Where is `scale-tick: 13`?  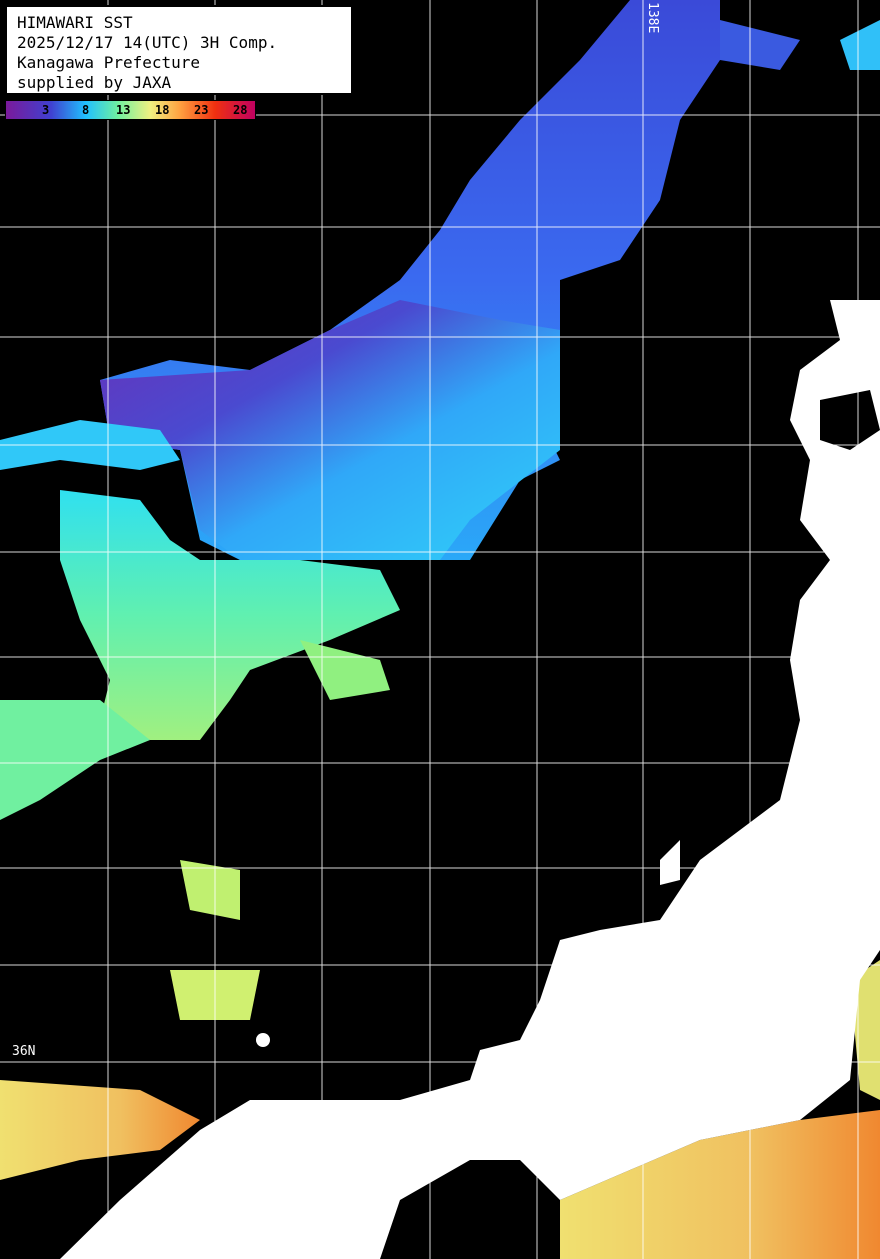
scale-tick: 13 is located at coordinates (123, 110).